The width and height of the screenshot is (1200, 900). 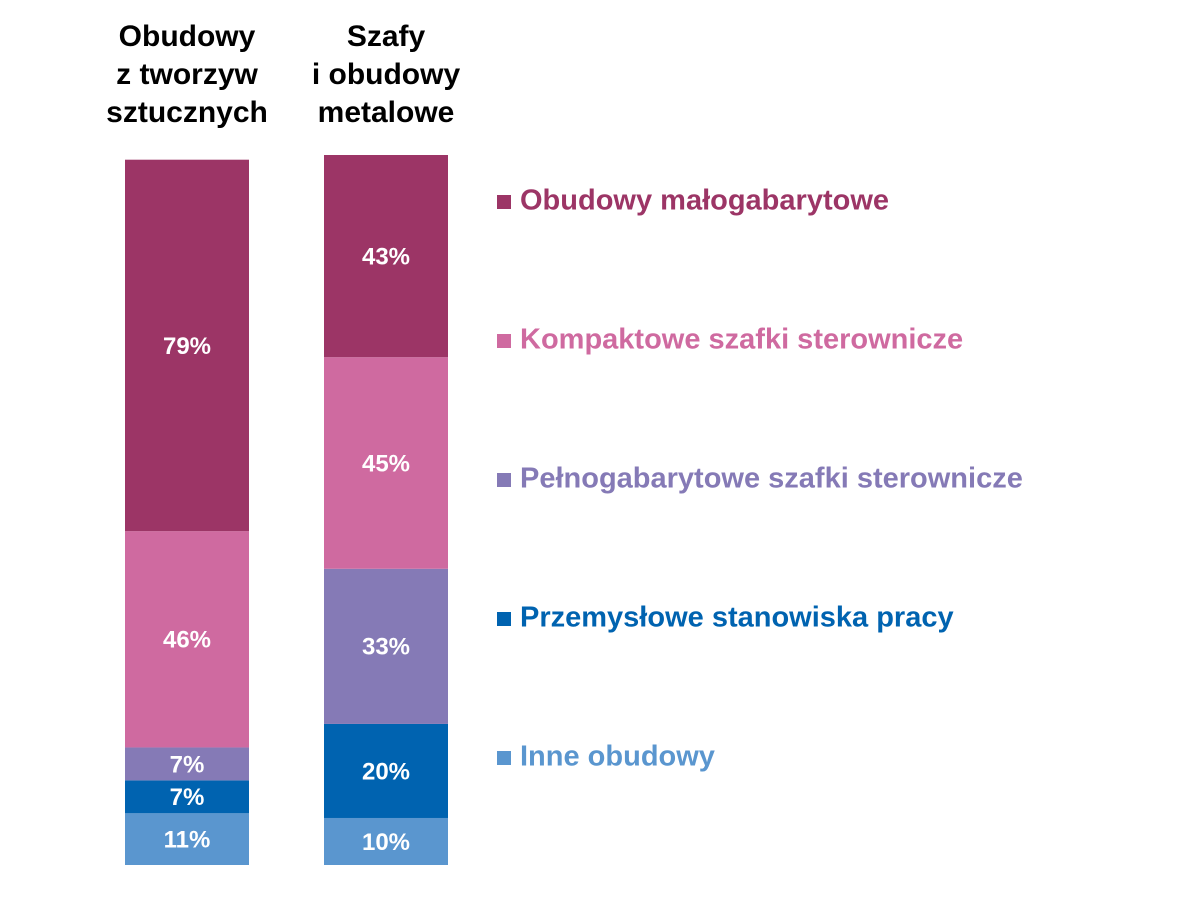 What do you see at coordinates (386, 74) in the screenshot?
I see `category-label: Szafy i obudowy metalowe` at bounding box center [386, 74].